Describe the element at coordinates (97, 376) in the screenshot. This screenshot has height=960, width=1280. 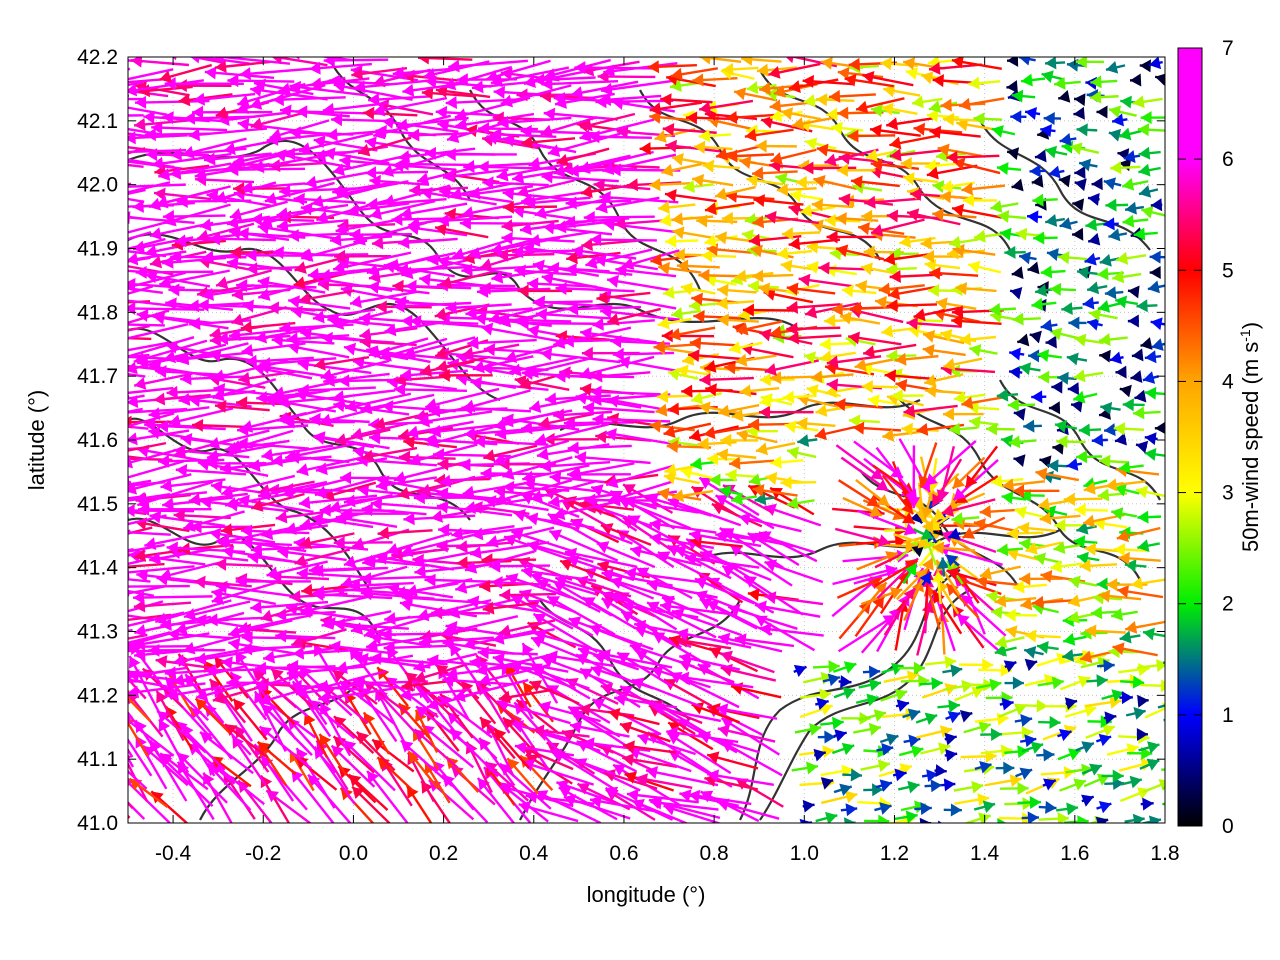
I see `y-tick-label: 41.7` at that location.